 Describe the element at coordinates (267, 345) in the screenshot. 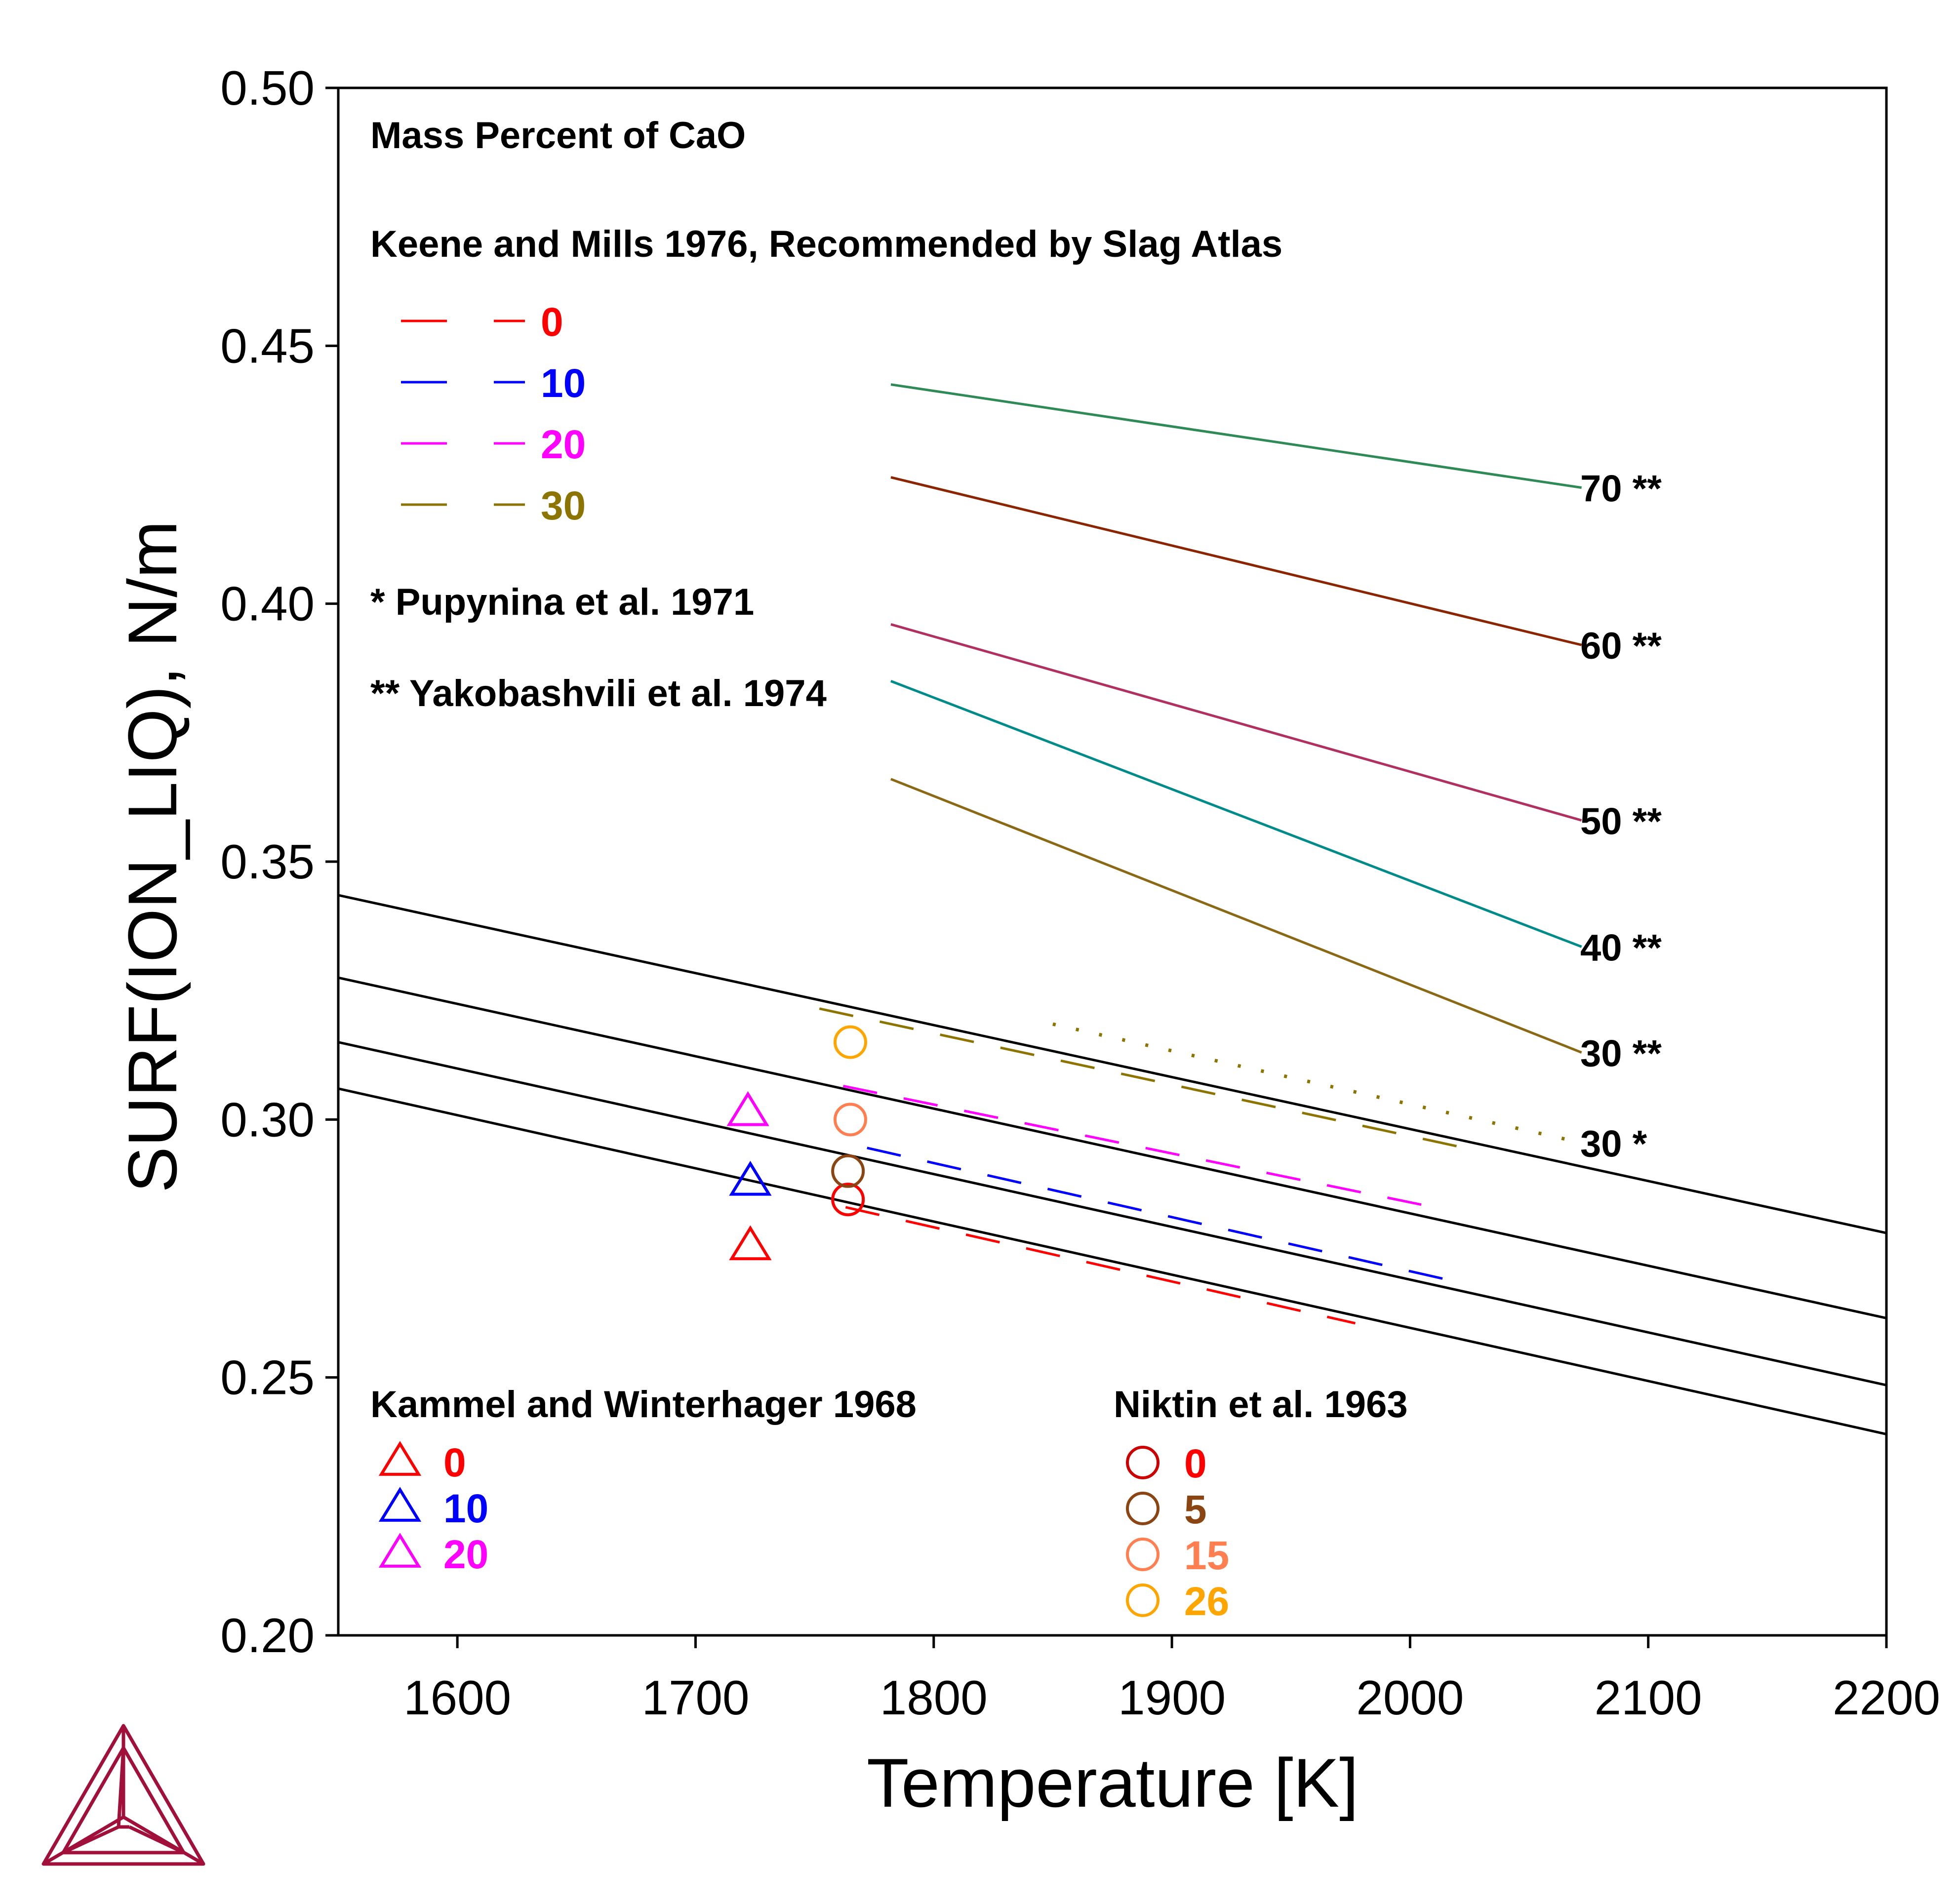

I see `y-tick-label: 0.45` at that location.